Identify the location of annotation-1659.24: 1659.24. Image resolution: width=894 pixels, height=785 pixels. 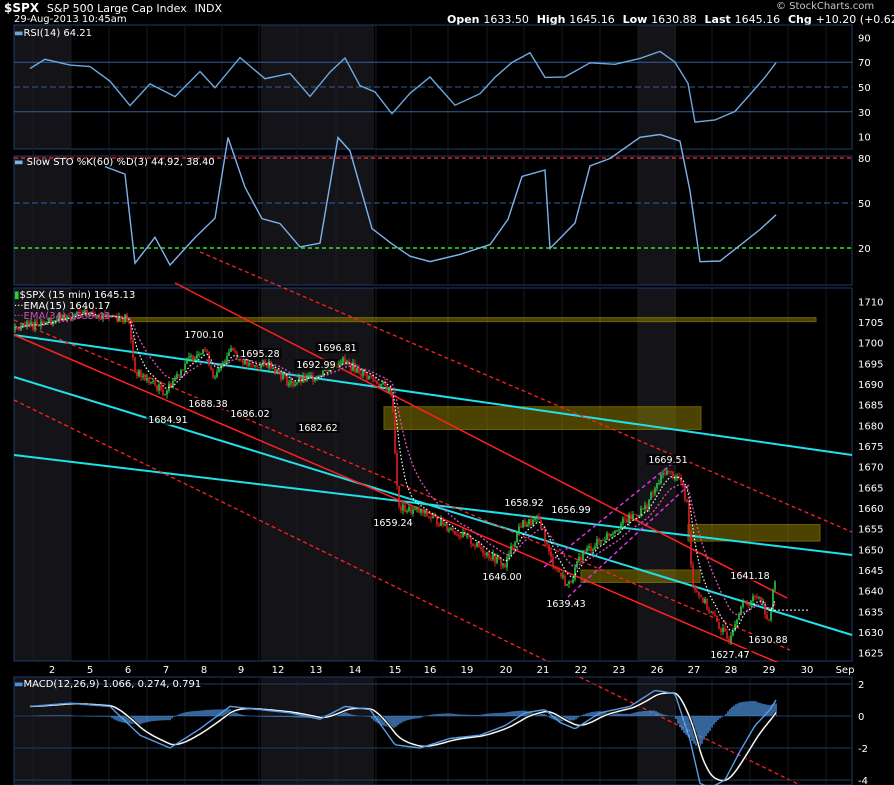
(392, 523).